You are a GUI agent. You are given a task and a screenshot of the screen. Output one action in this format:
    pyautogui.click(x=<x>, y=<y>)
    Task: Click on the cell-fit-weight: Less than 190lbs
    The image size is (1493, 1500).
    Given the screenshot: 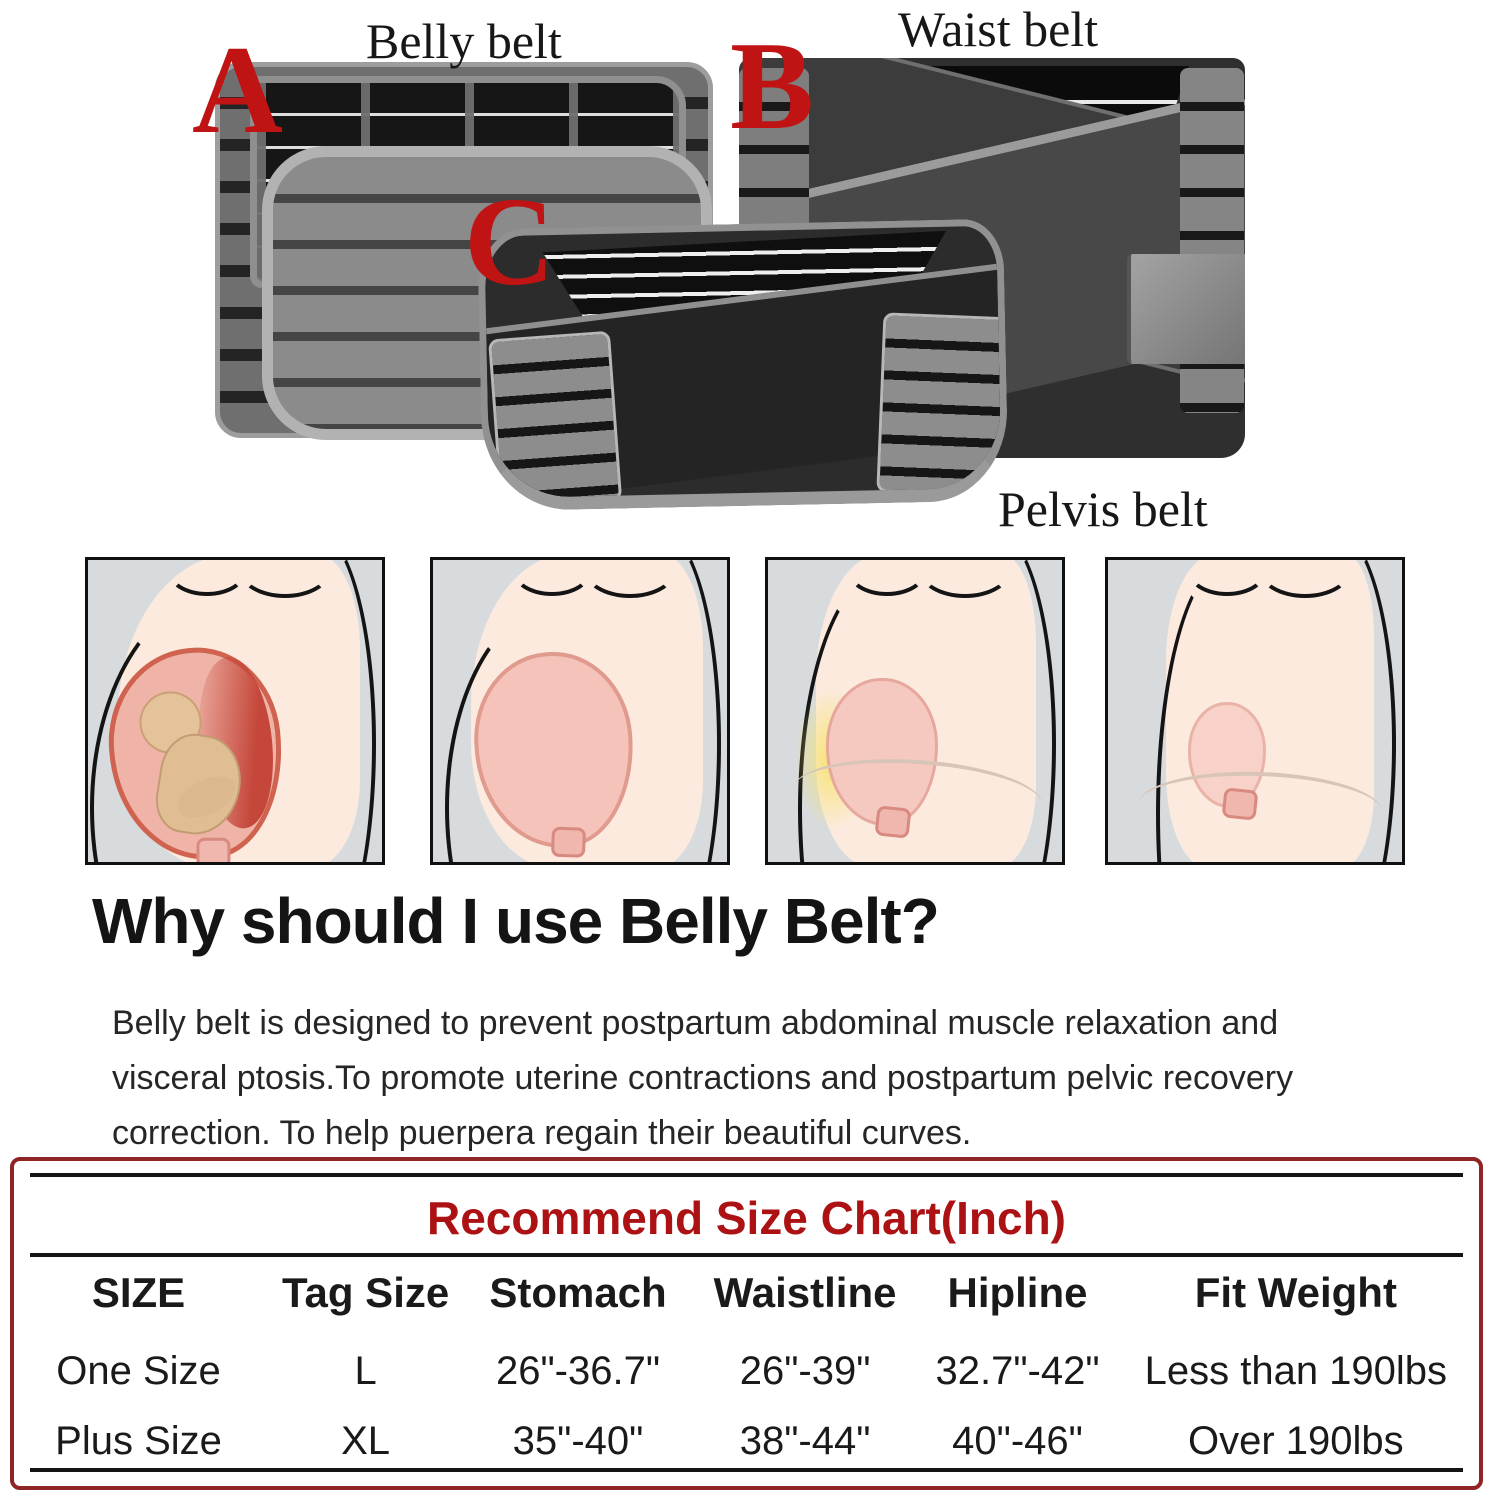 What is the action you would take?
    pyautogui.click(x=1296, y=1371)
    